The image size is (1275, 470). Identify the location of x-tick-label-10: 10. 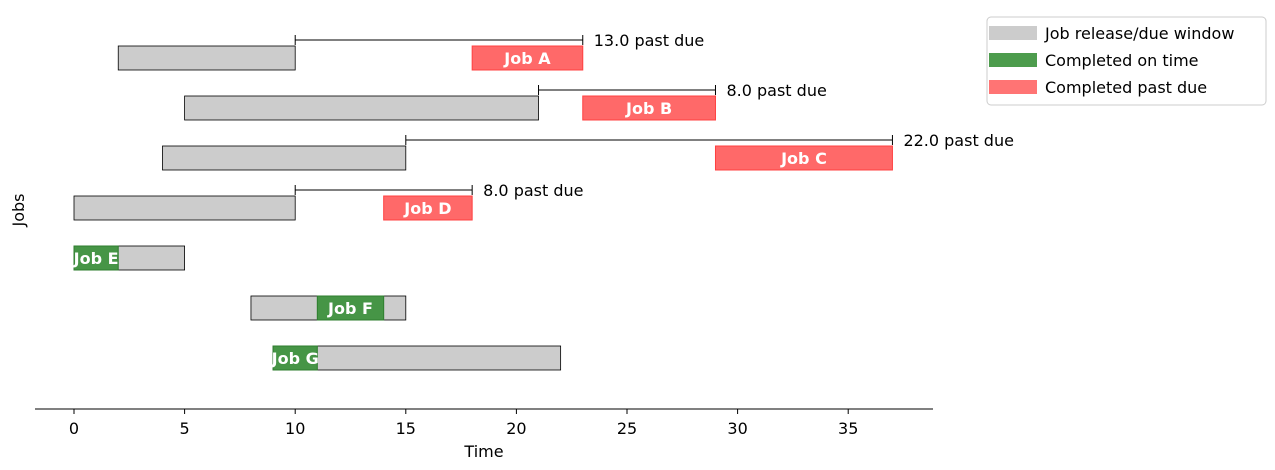
(295, 428).